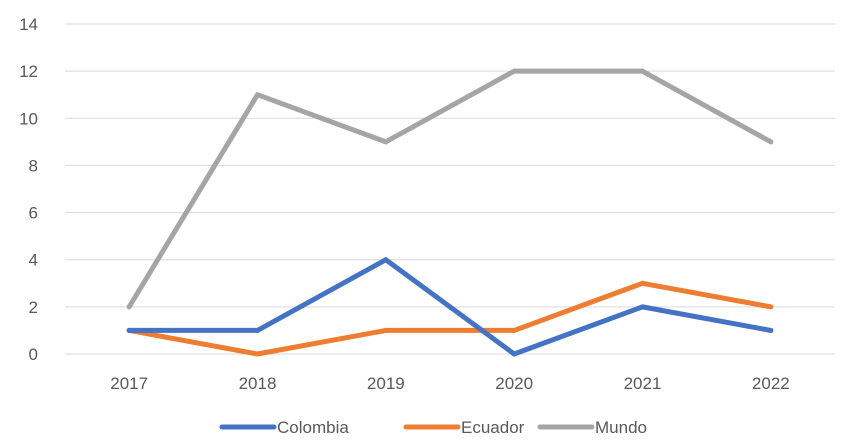 The image size is (851, 441). What do you see at coordinates (129, 383) in the screenshot?
I see `x-tick-label: 2017` at bounding box center [129, 383].